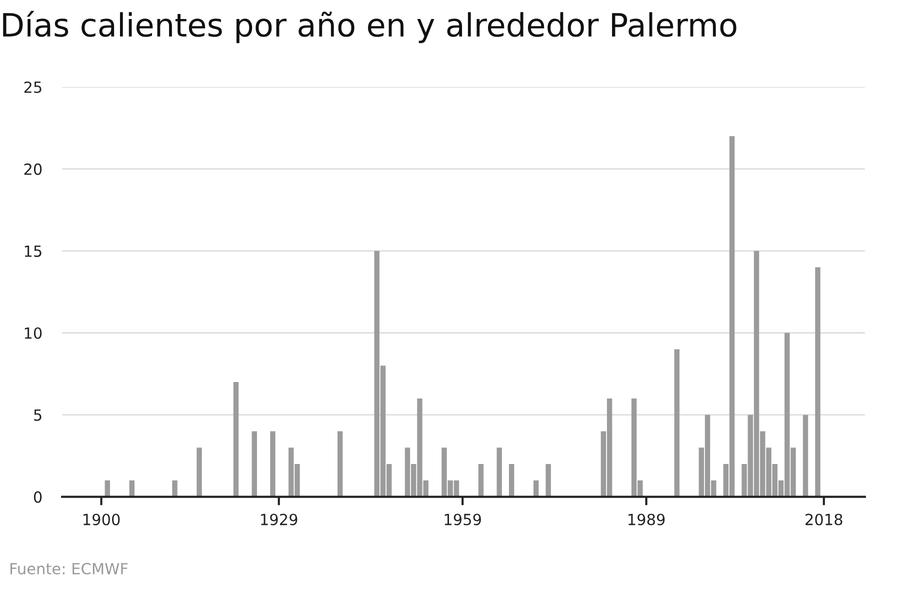 The width and height of the screenshot is (900, 600). Describe the element at coordinates (69, 568) in the screenshot. I see `source-note: Fuente: ECMWF` at that location.